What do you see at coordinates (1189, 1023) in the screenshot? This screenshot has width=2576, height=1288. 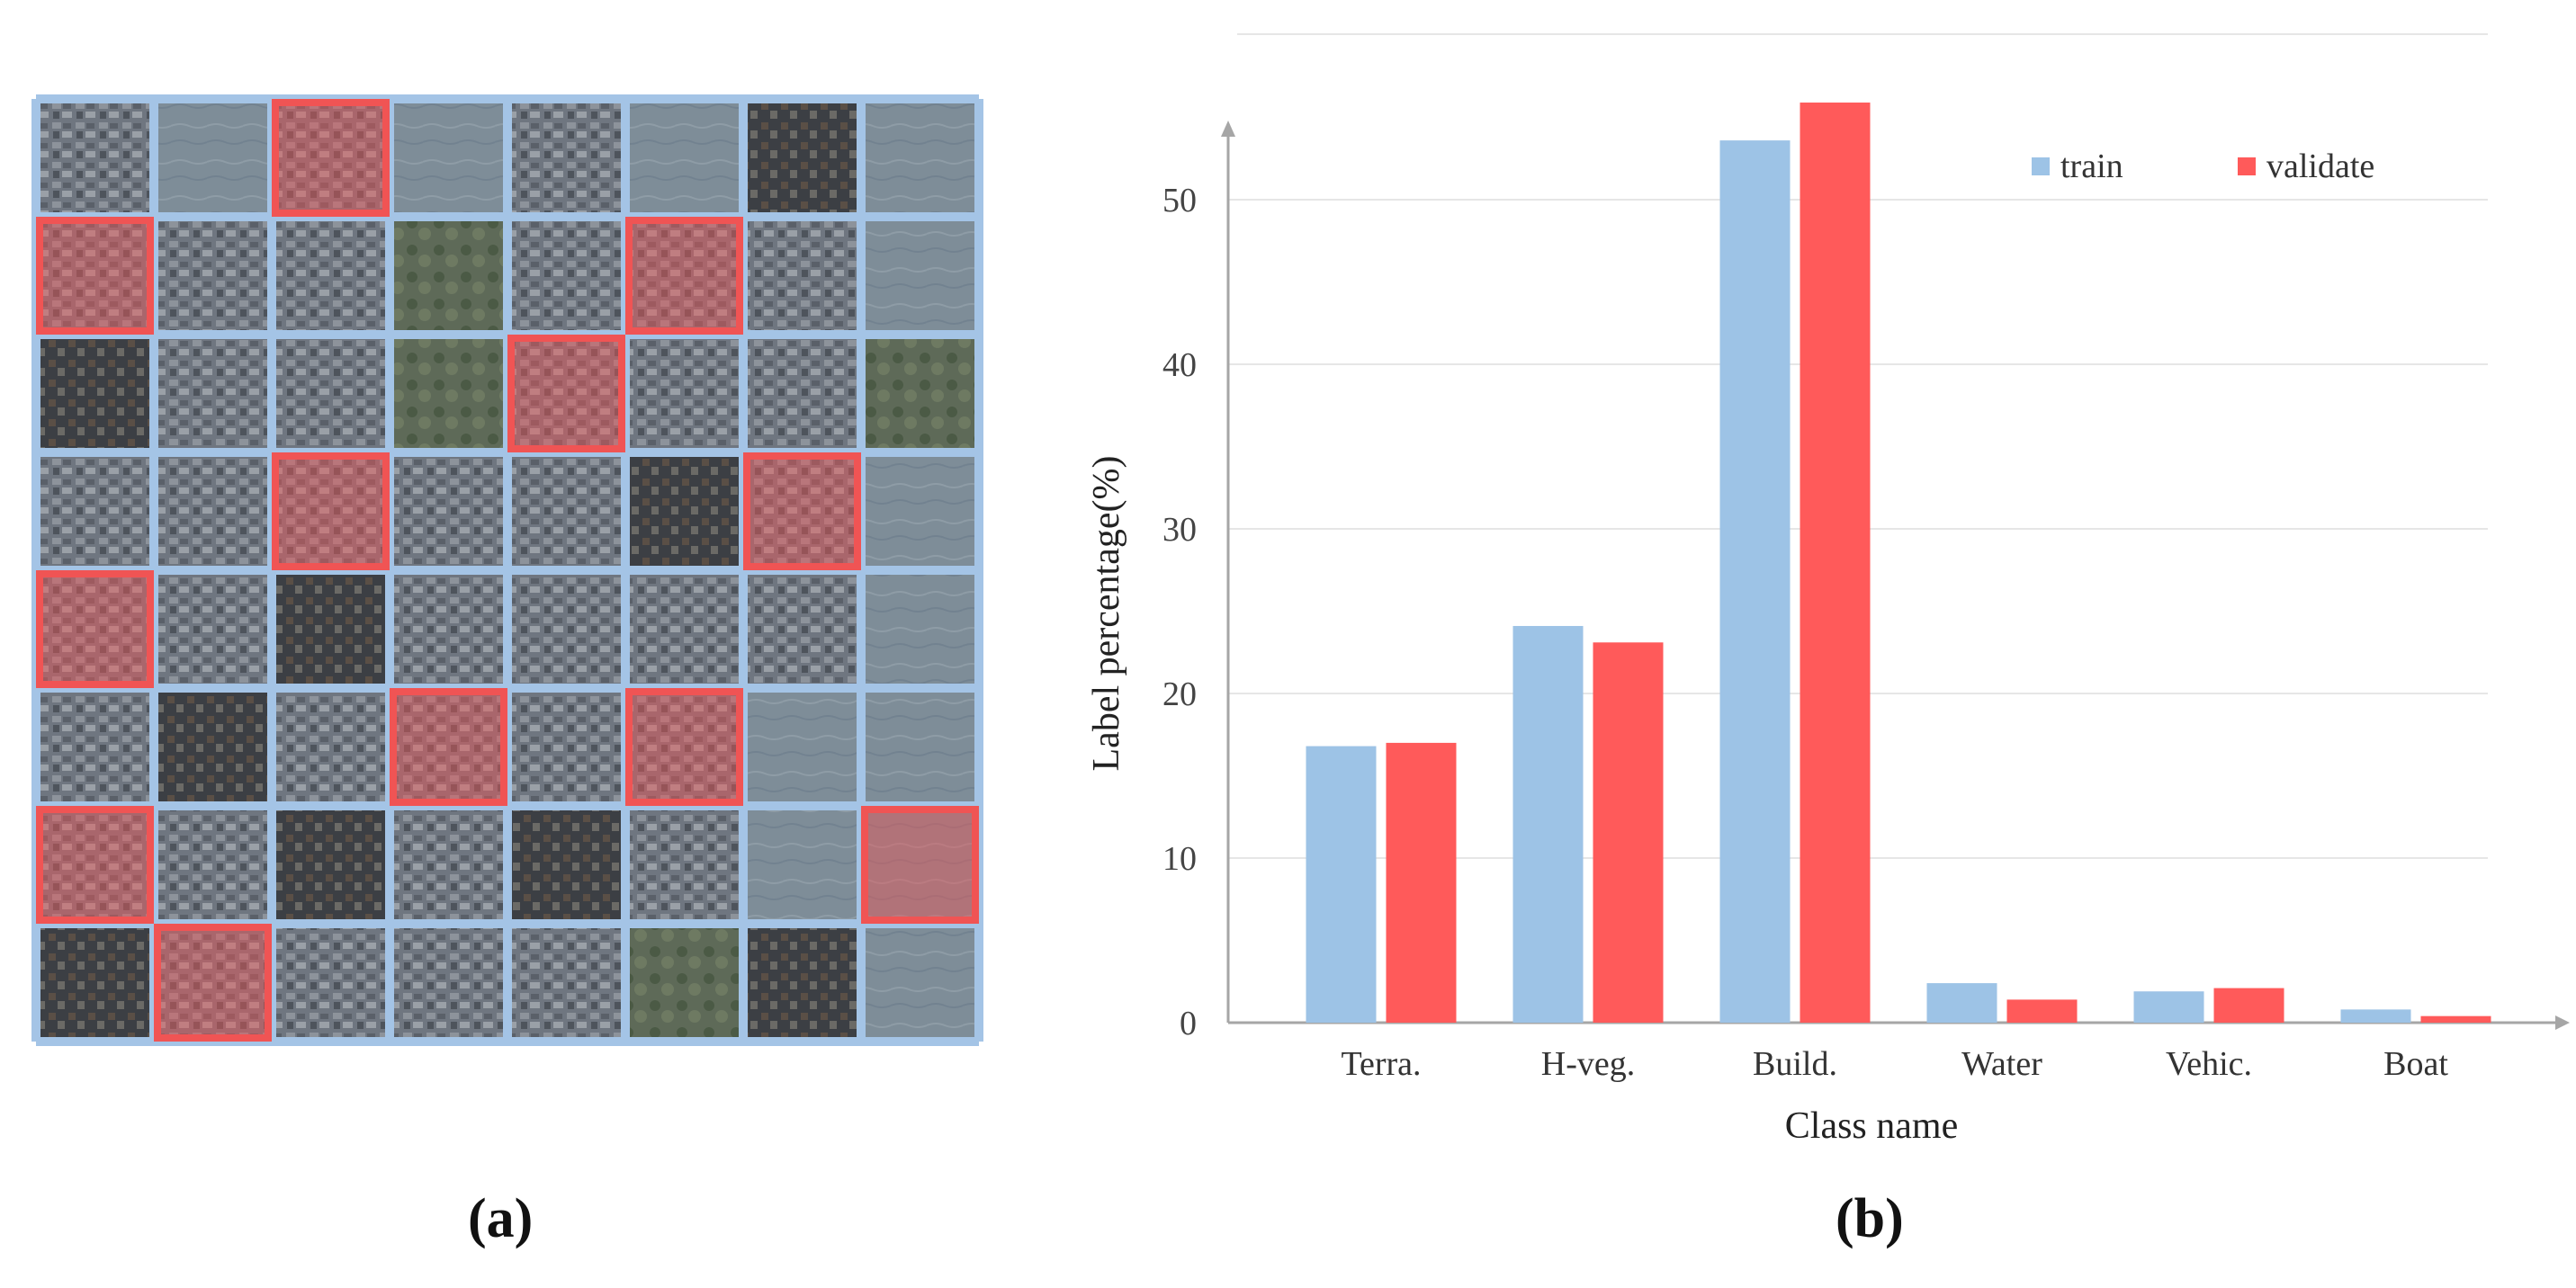 I see `y-tick-label: 0` at bounding box center [1189, 1023].